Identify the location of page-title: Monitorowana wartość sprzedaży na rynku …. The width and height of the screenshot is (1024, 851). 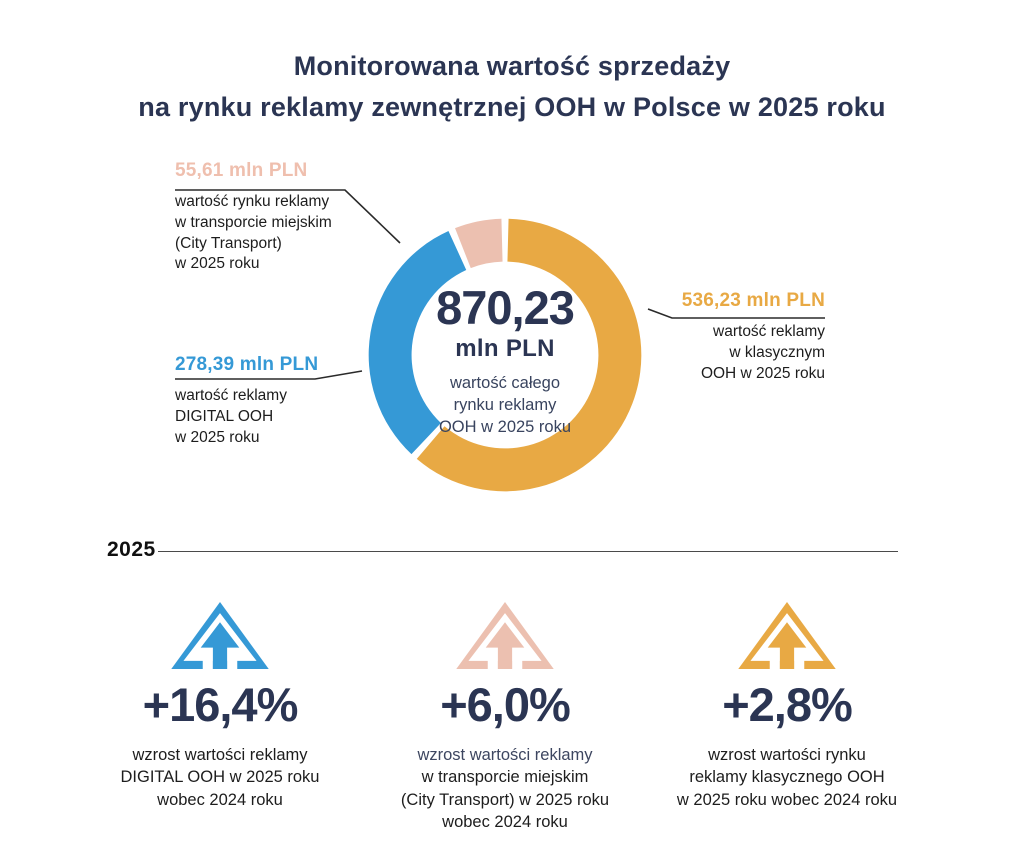
(512, 86).